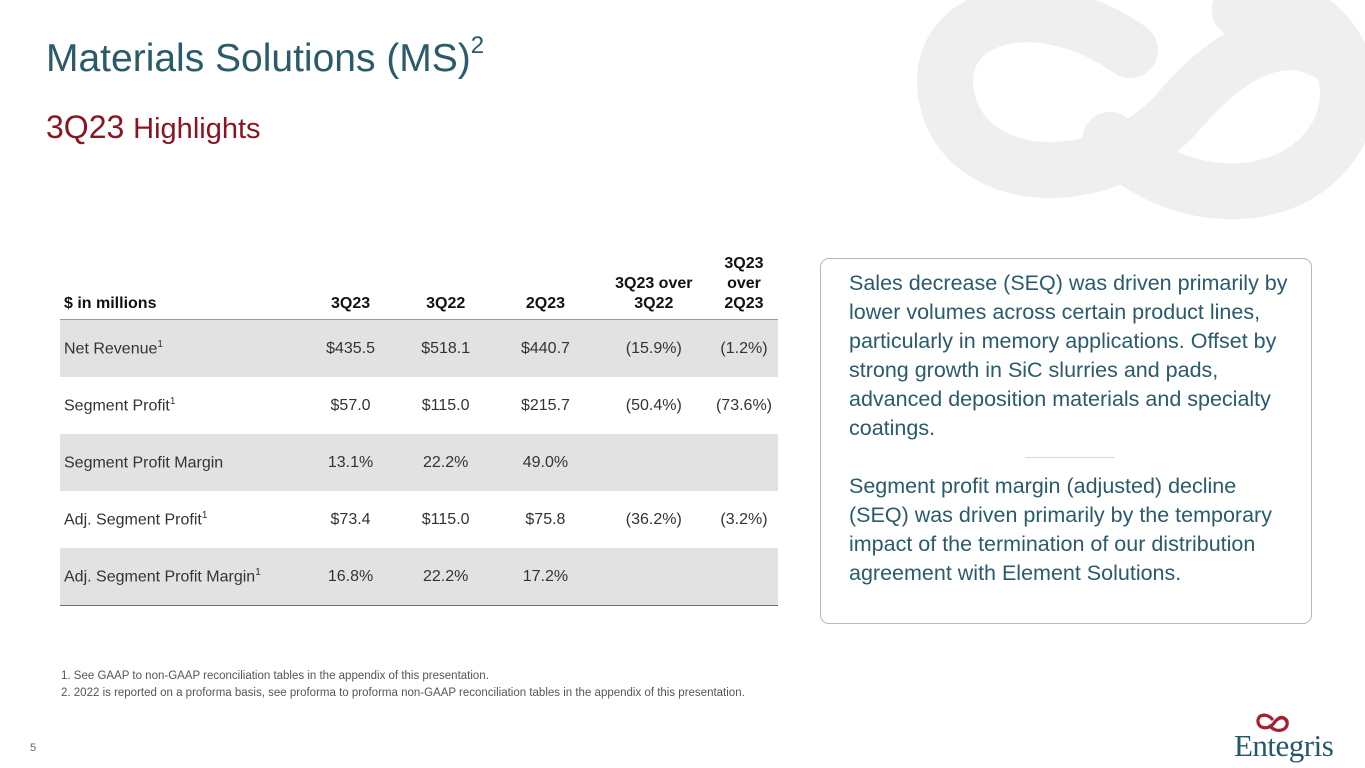 The height and width of the screenshot is (768, 1365). I want to click on entegris-logo: Entegris, so click(1287, 738).